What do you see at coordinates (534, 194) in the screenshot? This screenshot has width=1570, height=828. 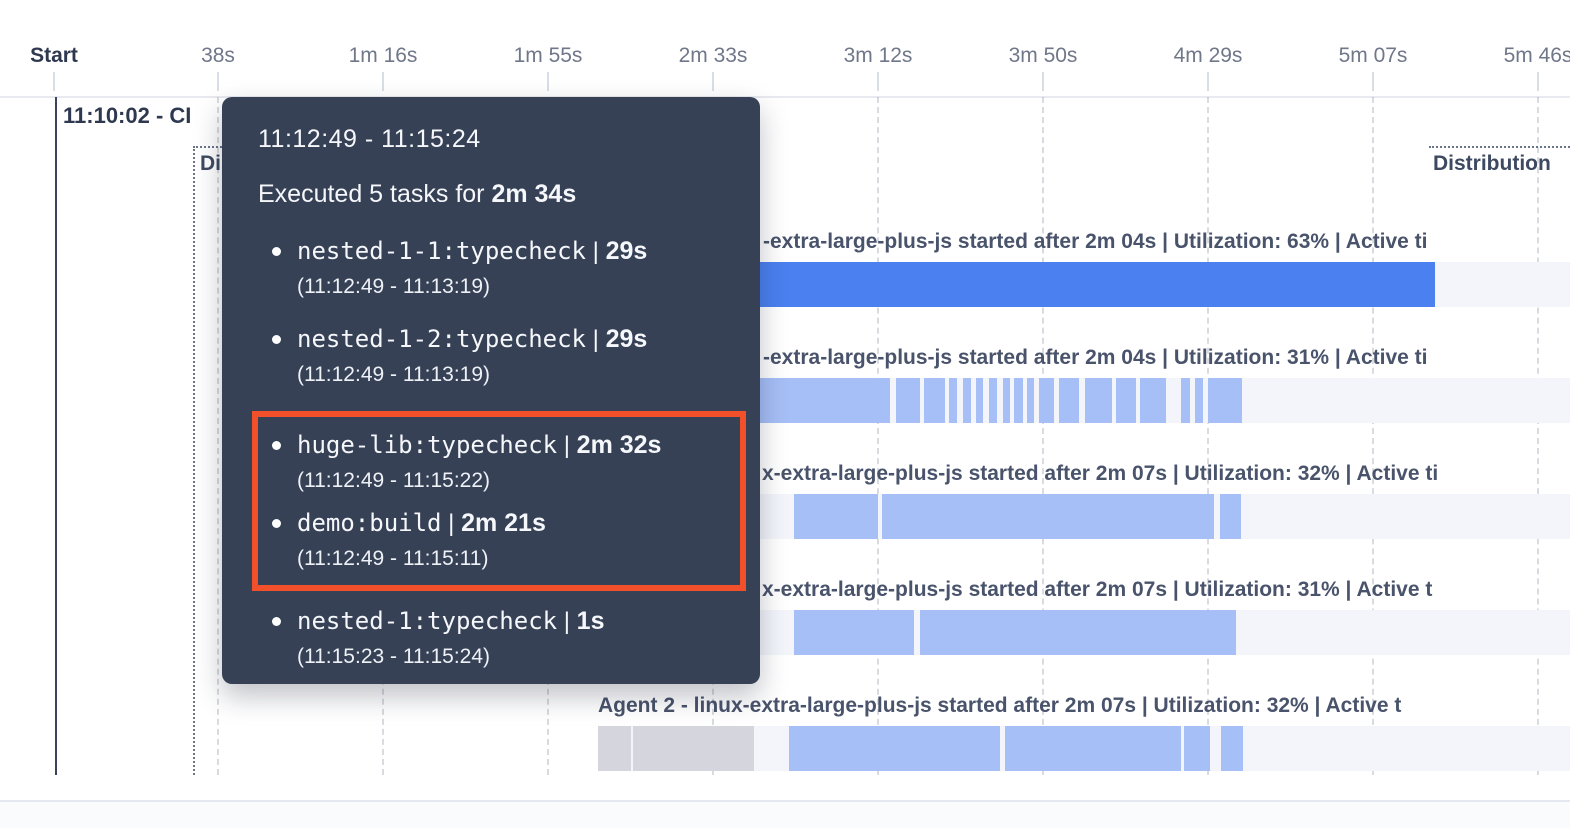 I see `tooltip-summary-duration: 2m 34s` at bounding box center [534, 194].